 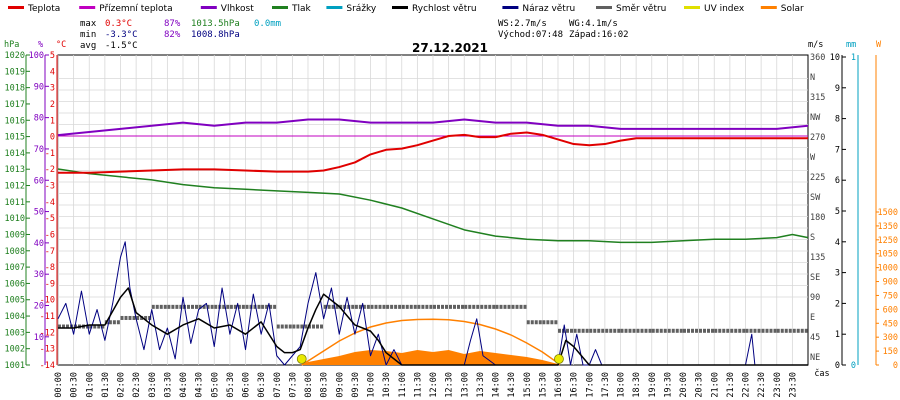 I want to click on legend-label-pocitova: Přízemní teplota, so click(x=135, y=9).